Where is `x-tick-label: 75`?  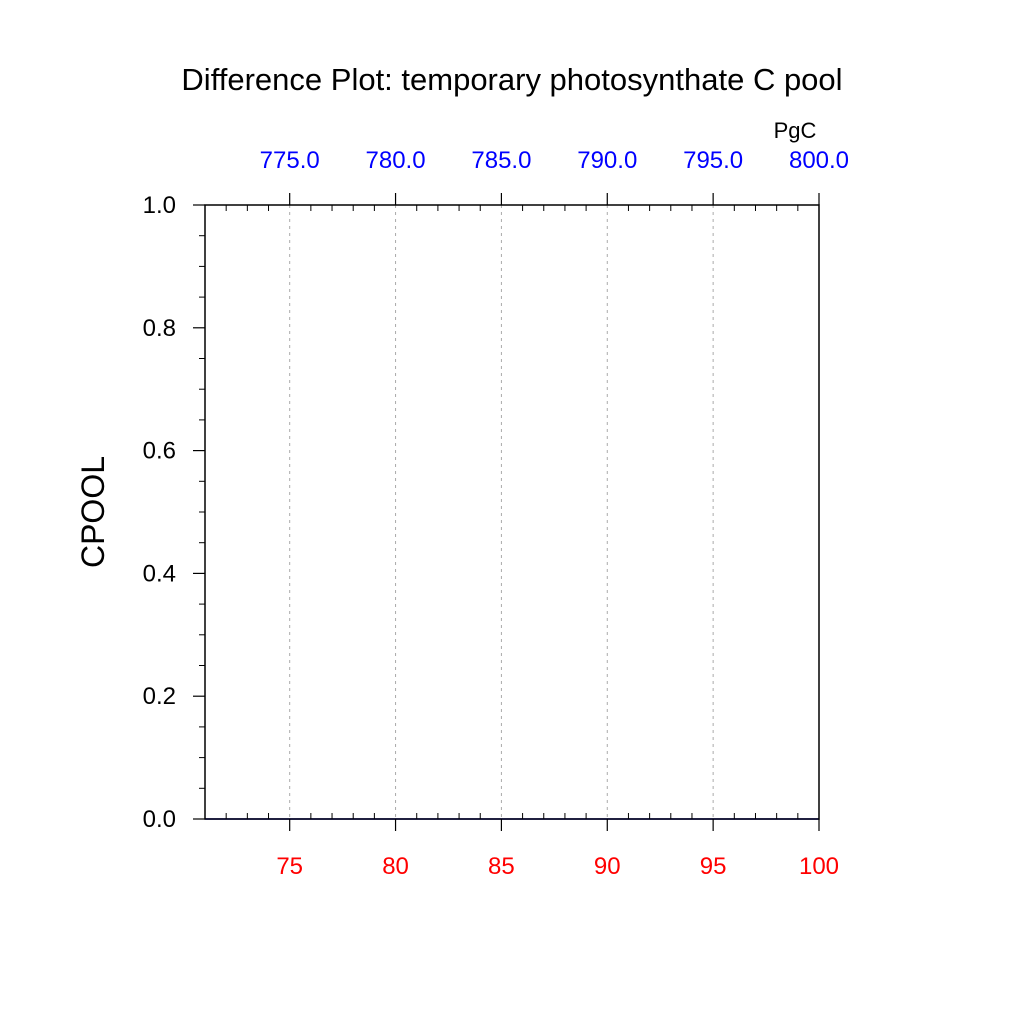 x-tick-label: 75 is located at coordinates (289, 866).